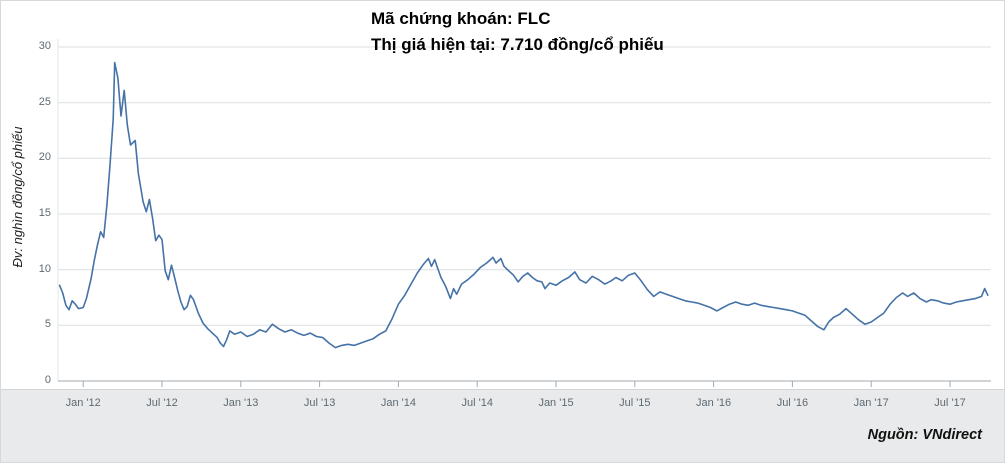  What do you see at coordinates (635, 403) in the screenshot?
I see `x-tick-label: Jul '15` at bounding box center [635, 403].